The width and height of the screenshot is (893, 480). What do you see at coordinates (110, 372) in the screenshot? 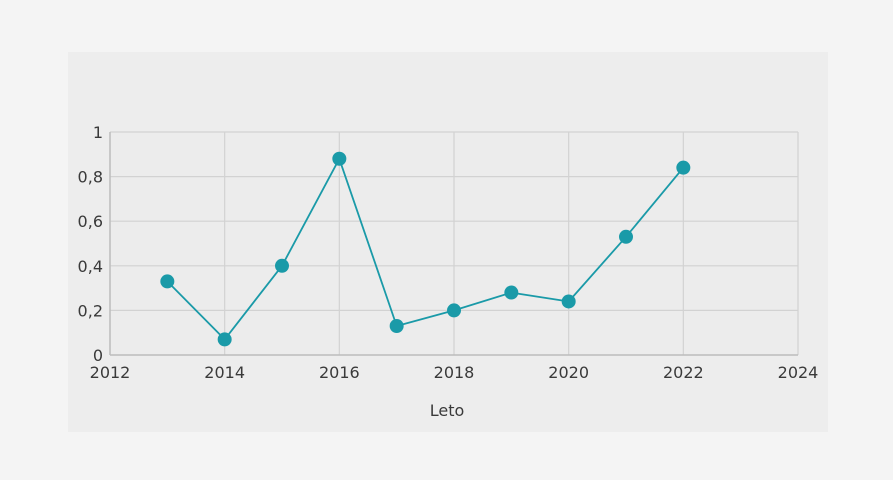
I see `x-tick-label: 2012` at bounding box center [110, 372].